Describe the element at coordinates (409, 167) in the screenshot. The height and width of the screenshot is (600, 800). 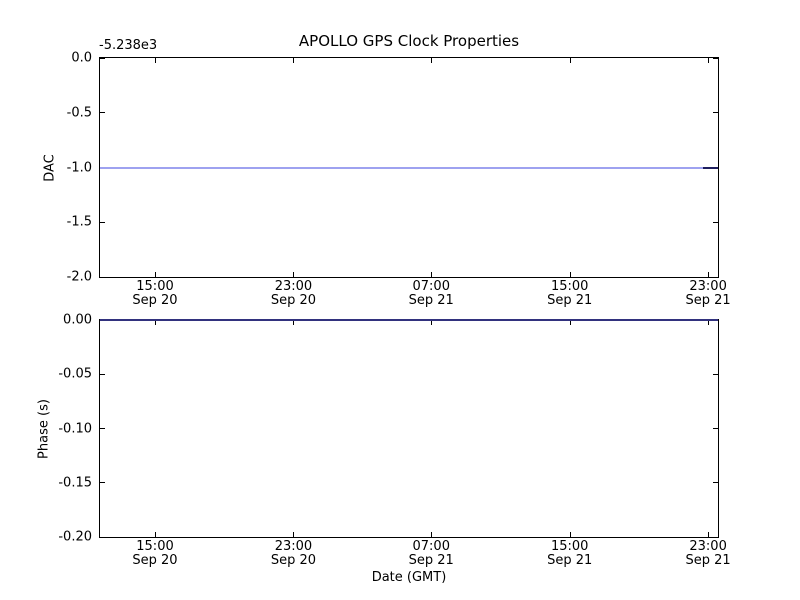
I see `series-line-dac-history` at that location.